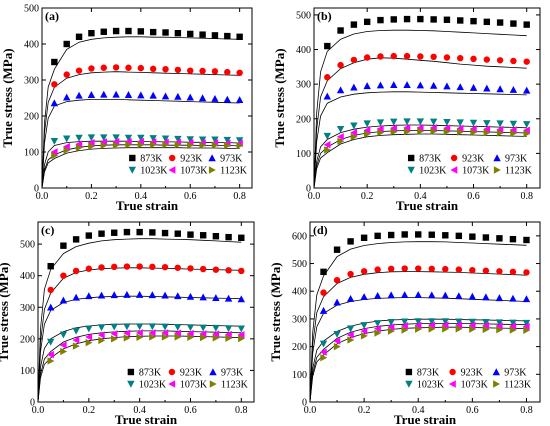 The height and width of the screenshot is (426, 550). Describe the element at coordinates (146, 419) in the screenshot. I see `x-axis-label: True strain` at that location.